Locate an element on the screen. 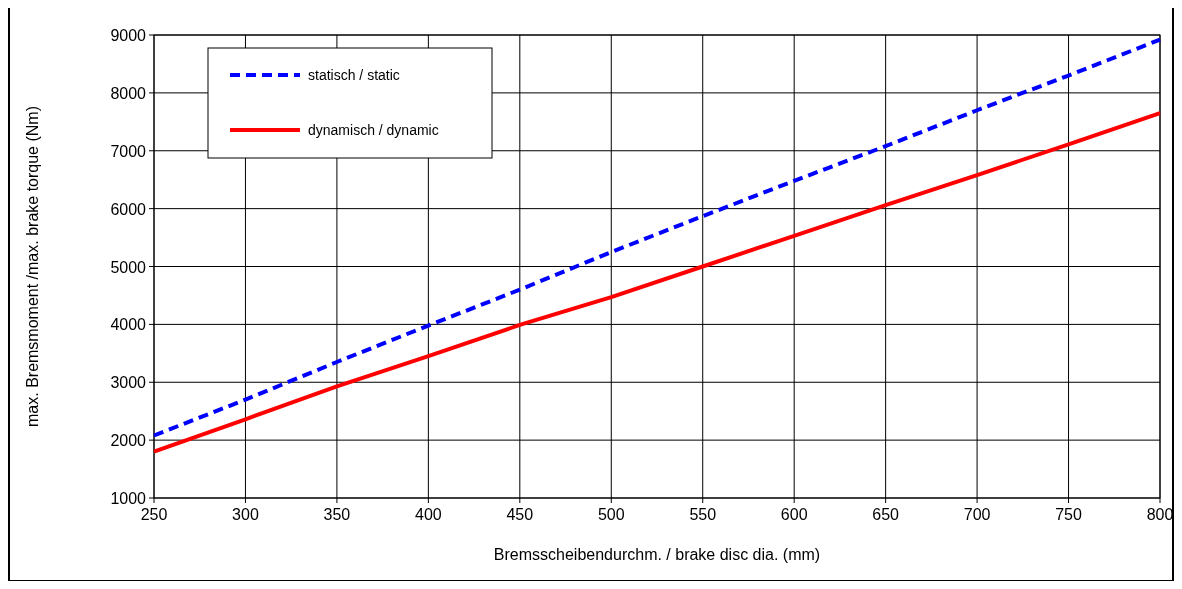 This screenshot has height=589, width=1182. x-tick-label: 300 is located at coordinates (245, 514).